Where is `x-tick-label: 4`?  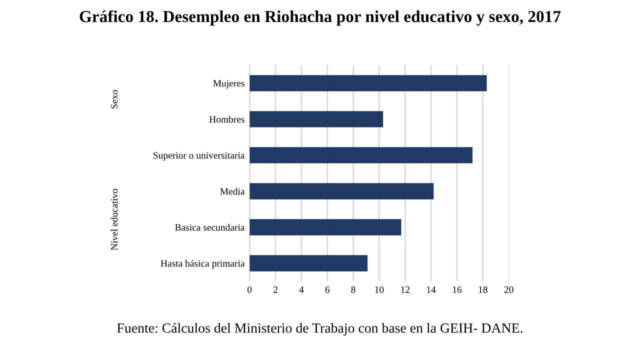 x-tick-label: 4 is located at coordinates (301, 289).